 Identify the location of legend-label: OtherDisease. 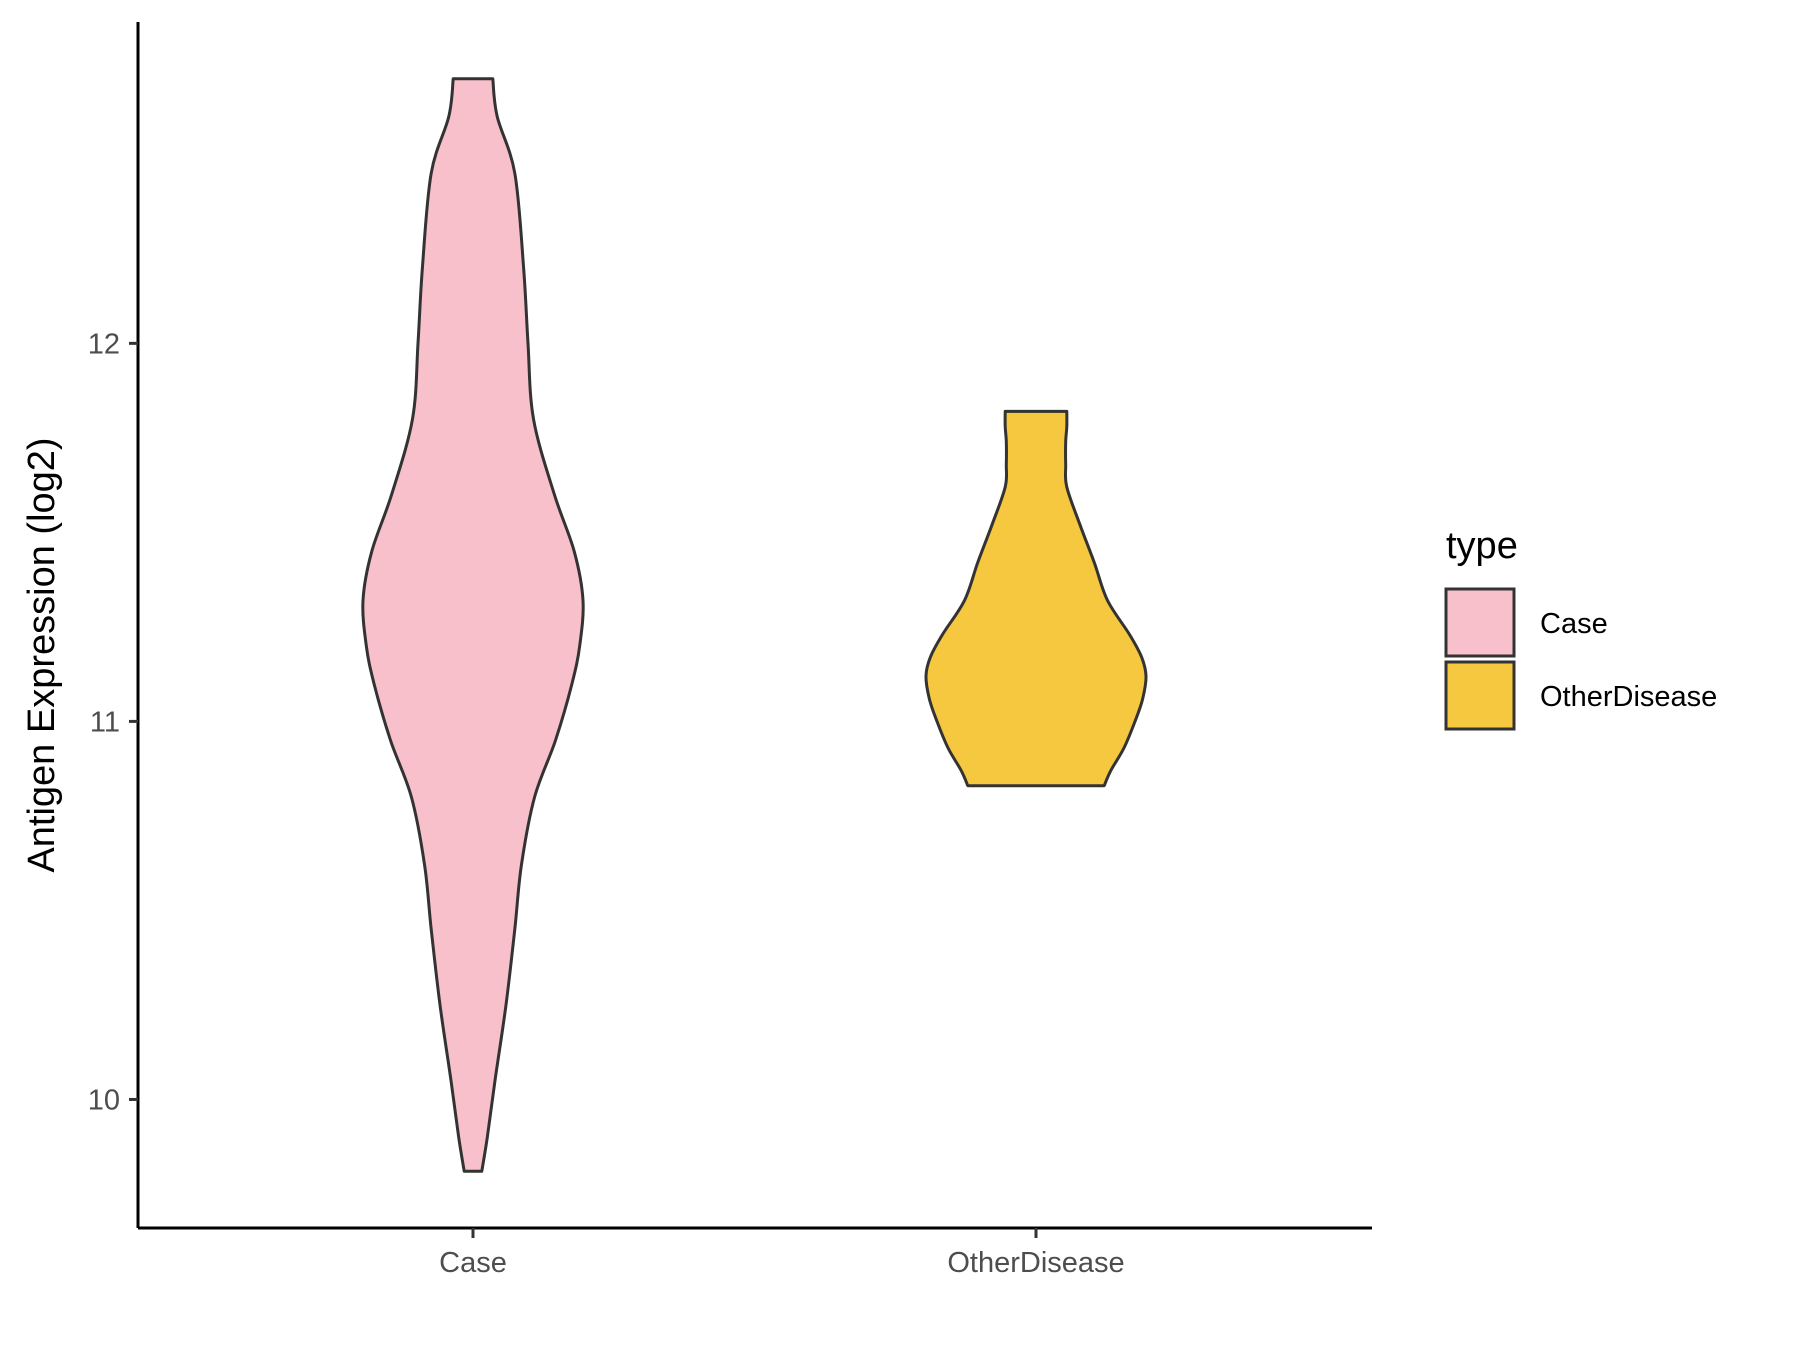
(1628, 697).